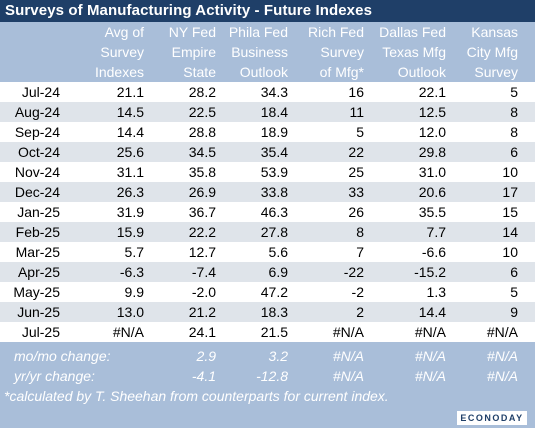 The height and width of the screenshot is (428, 535). Describe the element at coordinates (430, 332) in the screenshot. I see `cell-dallas-fed: #N/A` at that location.